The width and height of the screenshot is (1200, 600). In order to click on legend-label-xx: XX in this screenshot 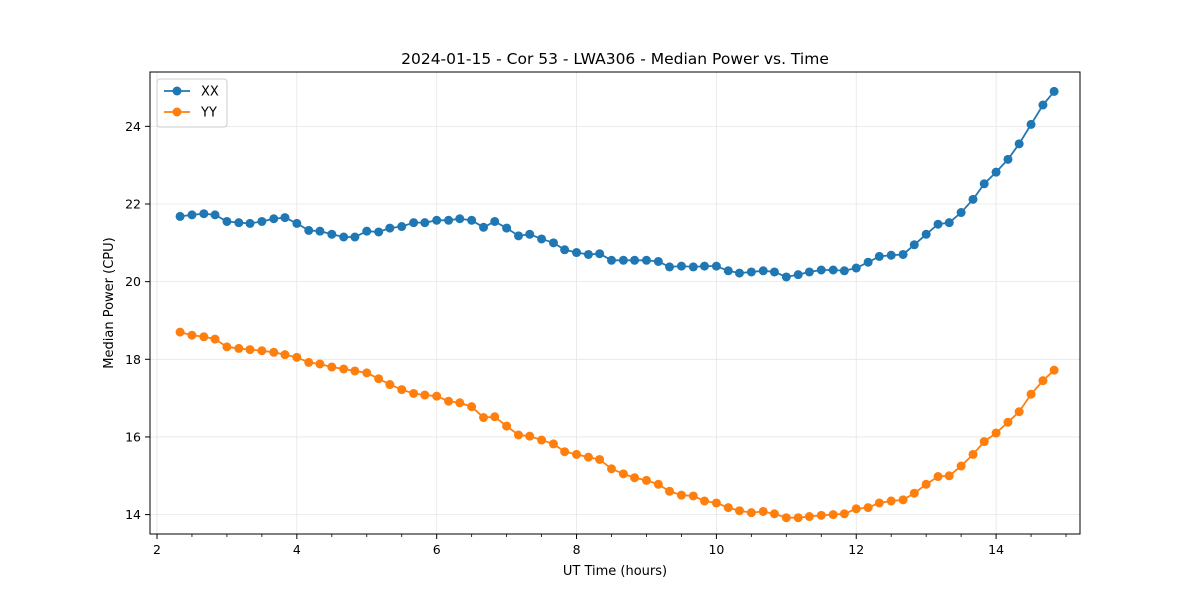, I will do `click(210, 92)`.